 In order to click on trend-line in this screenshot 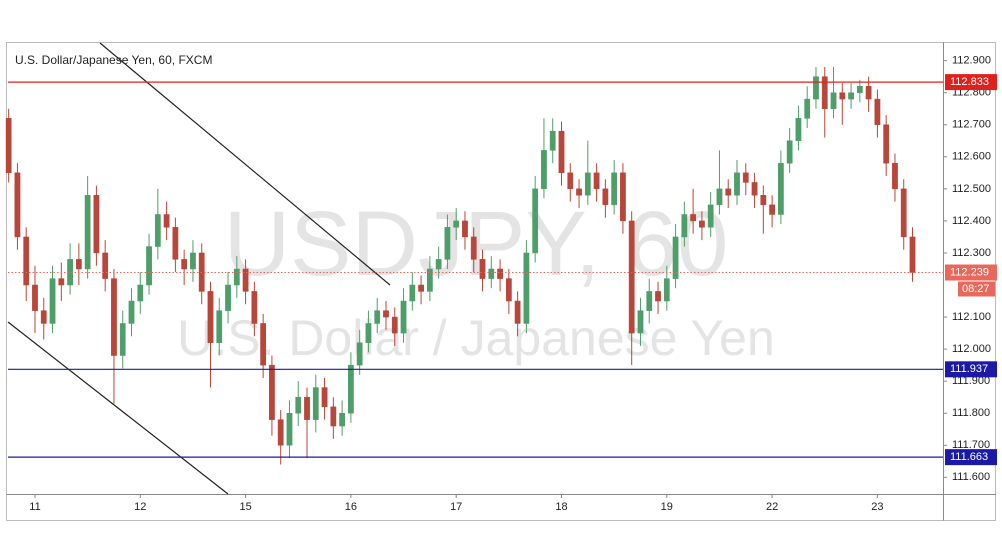, I will do `click(118, 408)`.